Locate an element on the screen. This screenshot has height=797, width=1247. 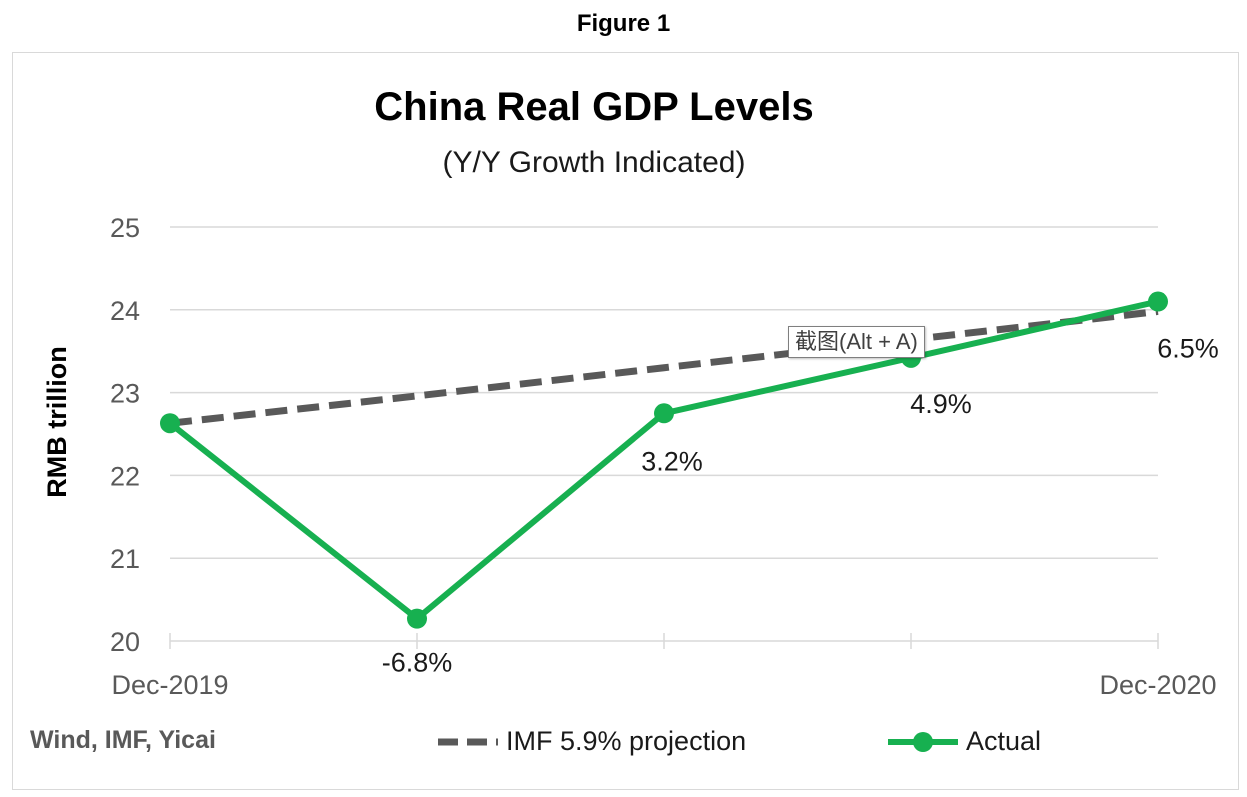
legend-item-actual: Actual is located at coordinates (963, 741).